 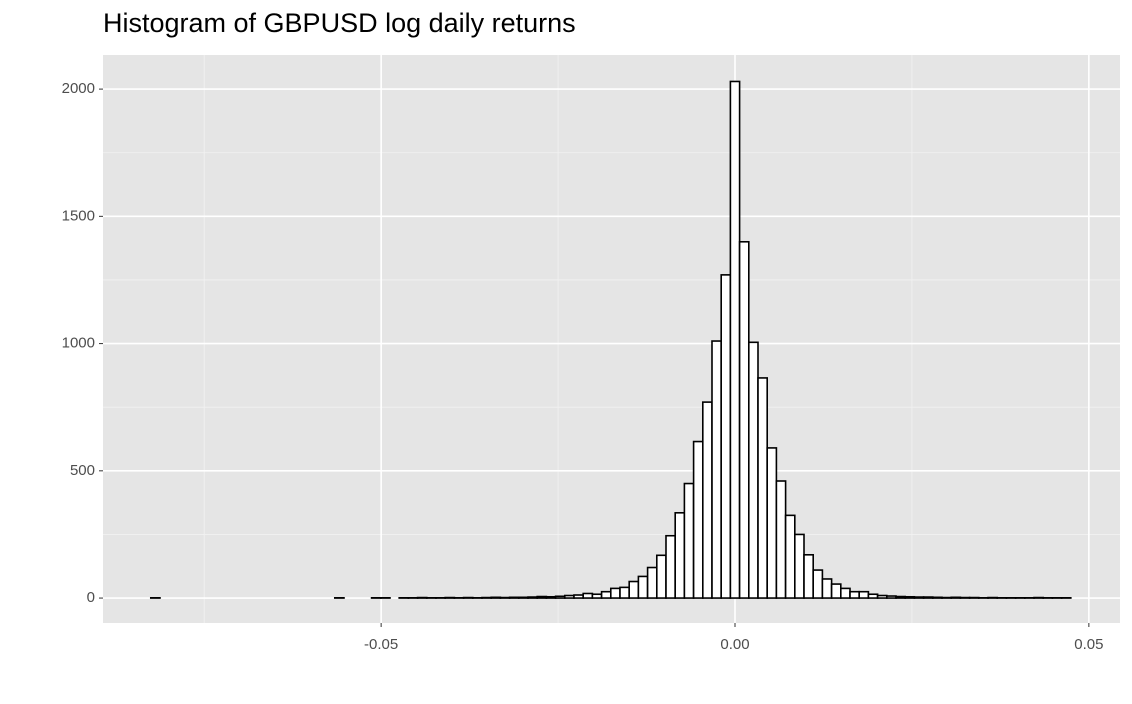 What do you see at coordinates (381, 644) in the screenshot?
I see `x-tick-label: -0.05` at bounding box center [381, 644].